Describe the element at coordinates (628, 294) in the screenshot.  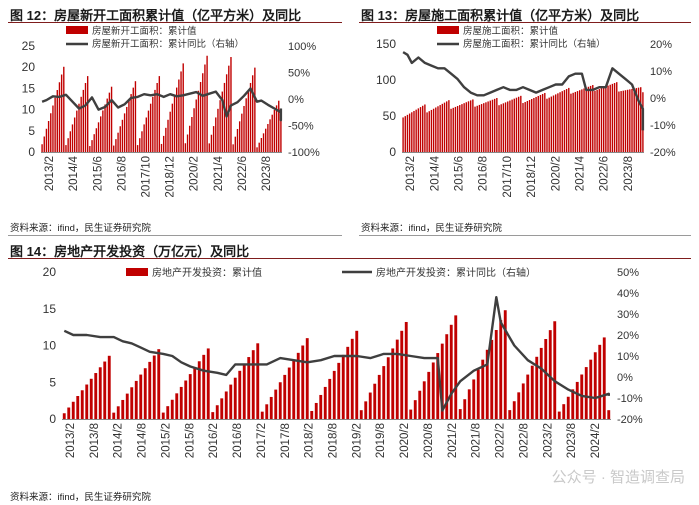
I see `investment-right-tick-label: 40%` at that location.